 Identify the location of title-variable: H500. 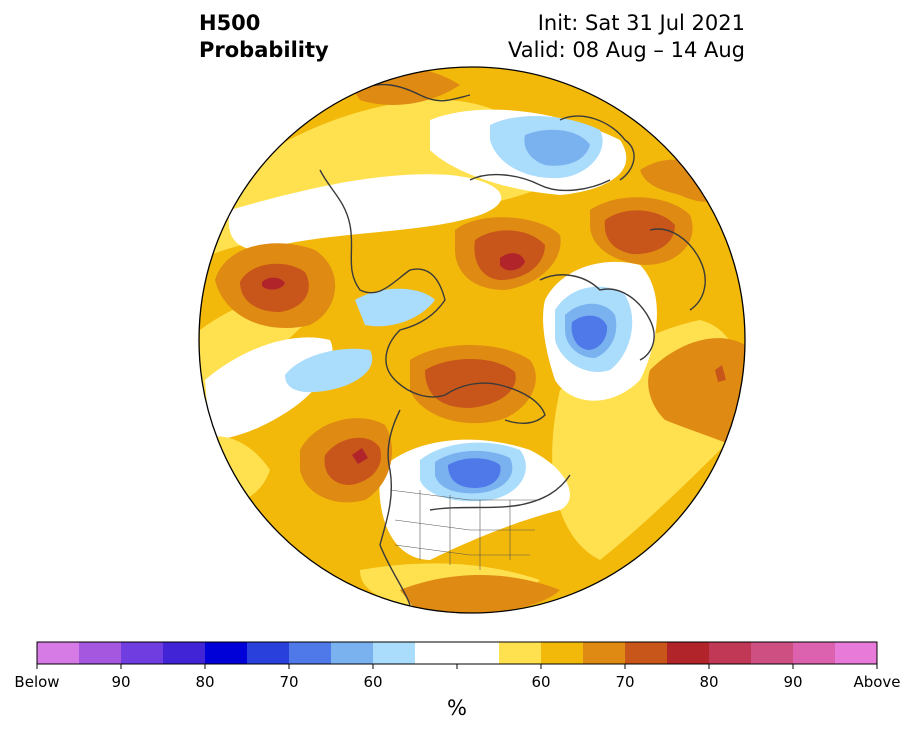
(230, 23).